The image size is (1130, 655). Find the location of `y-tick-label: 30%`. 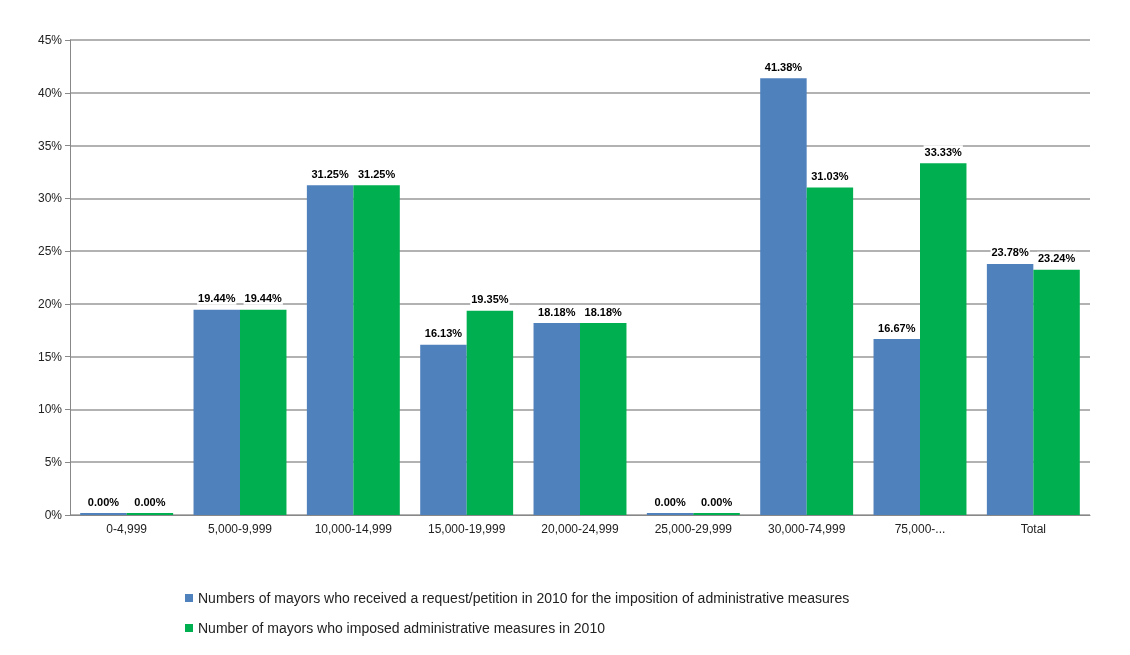

y-tick-label: 30% is located at coordinates (50, 198).